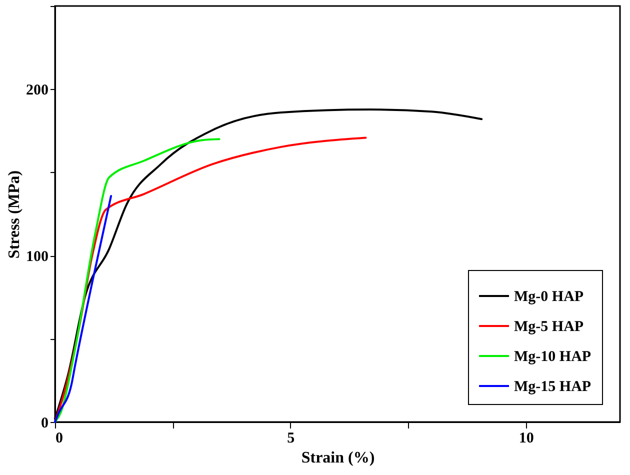 This screenshot has height=475, width=630. I want to click on y-tick-label: 200, so click(37, 90).